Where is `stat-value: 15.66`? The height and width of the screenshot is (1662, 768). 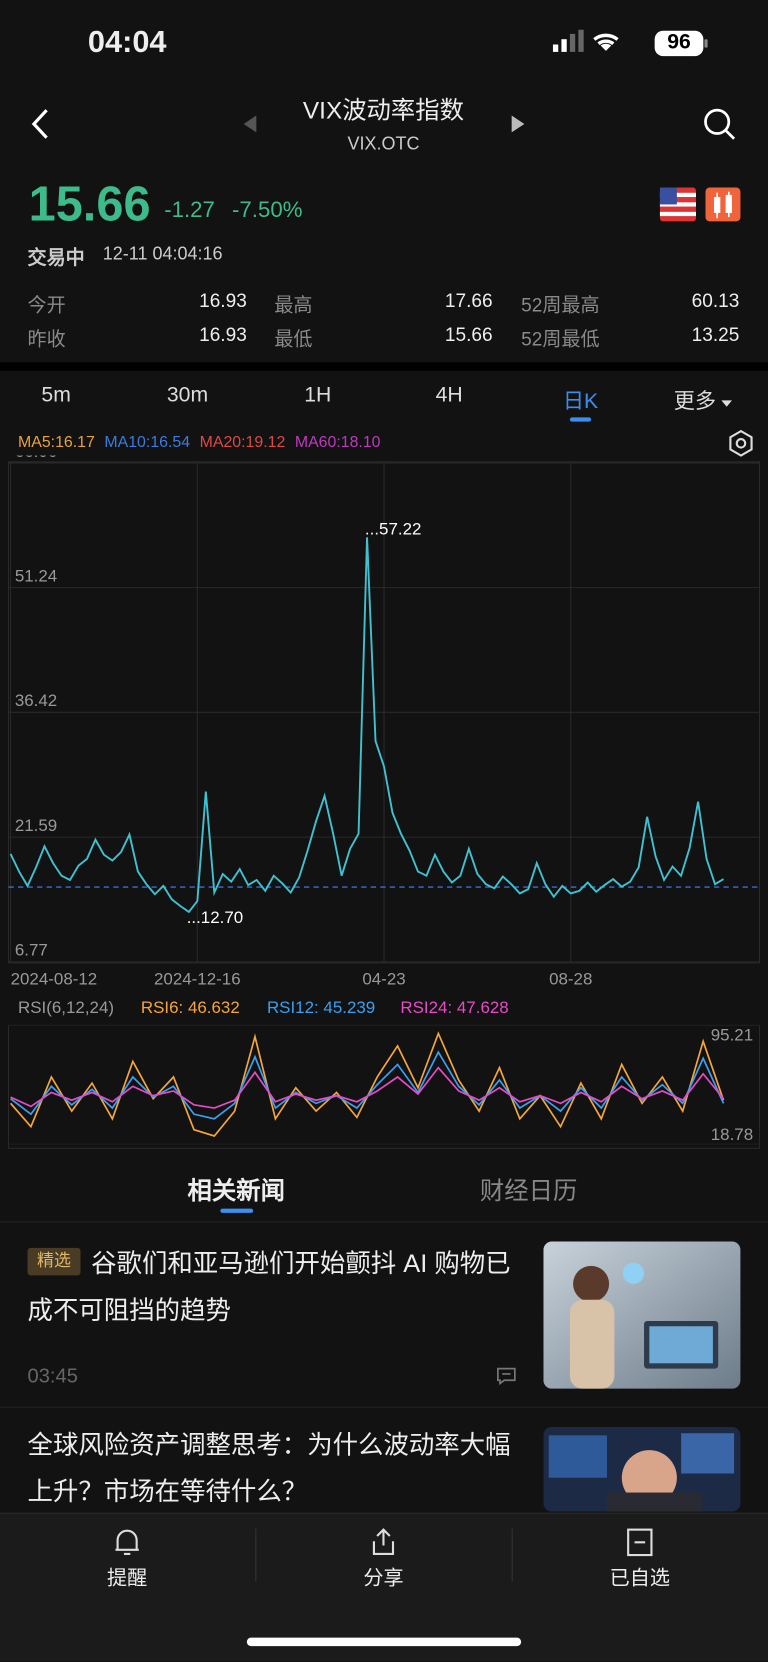 stat-value: 15.66 is located at coordinates (468, 335).